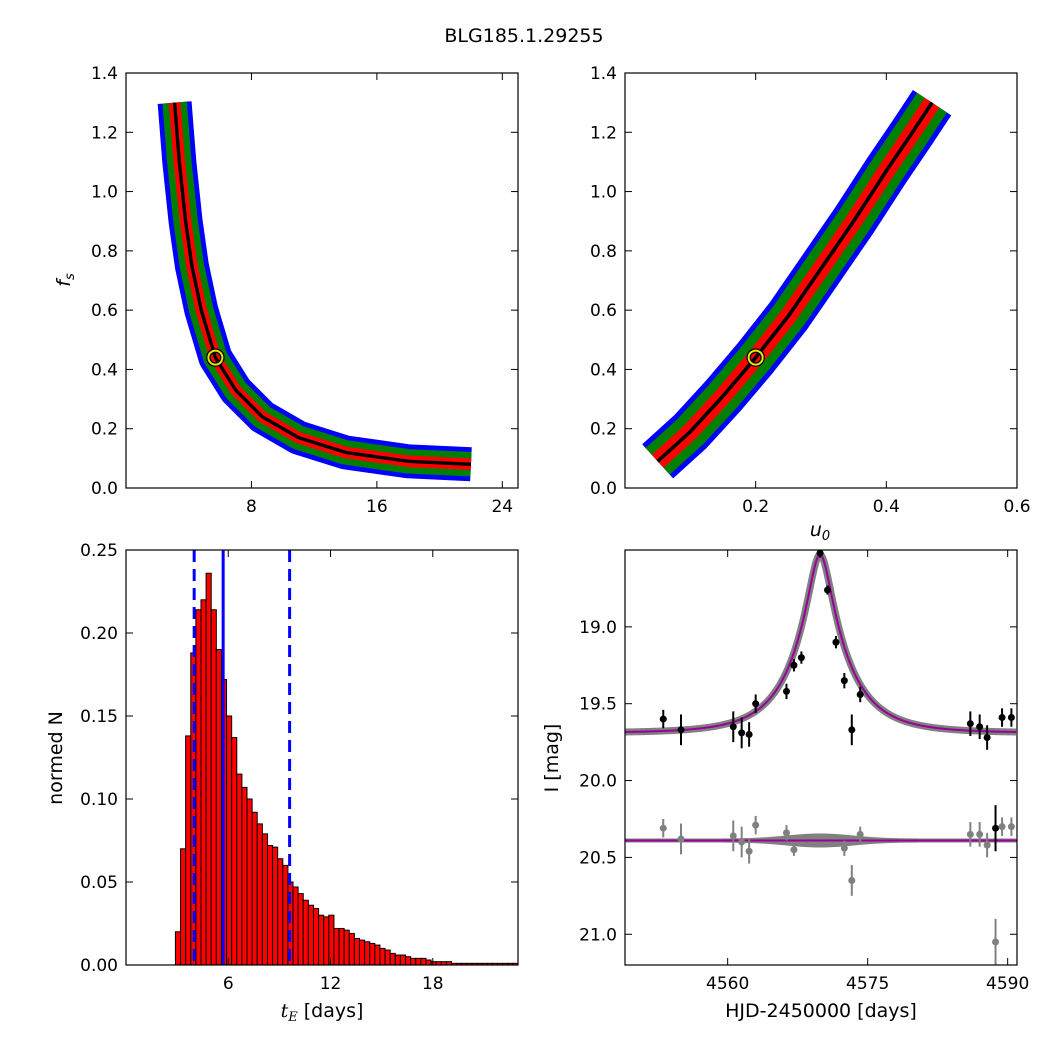 The width and height of the screenshot is (1050, 1050). What do you see at coordinates (346, 757) in the screenshot?
I see `histogram-bars` at bounding box center [346, 757].